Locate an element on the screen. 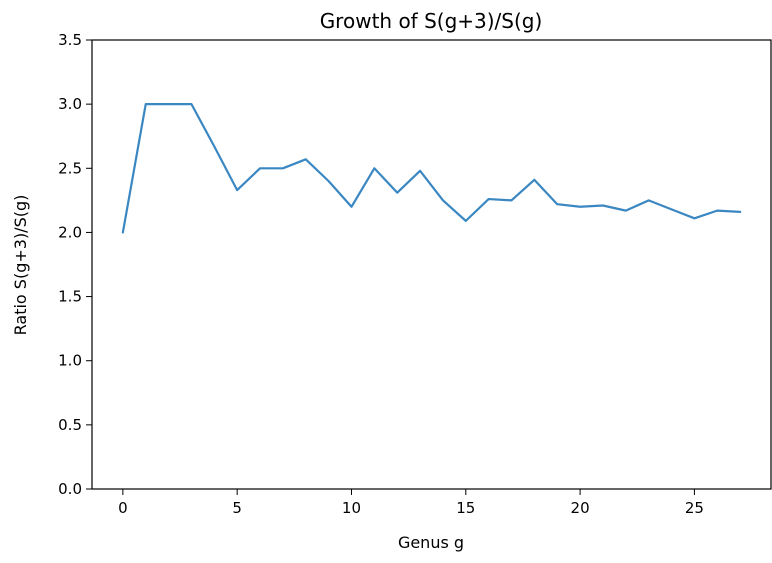 Image resolution: width=772 pixels, height=563 pixels. y-tick-label: 2.0 is located at coordinates (70, 232).